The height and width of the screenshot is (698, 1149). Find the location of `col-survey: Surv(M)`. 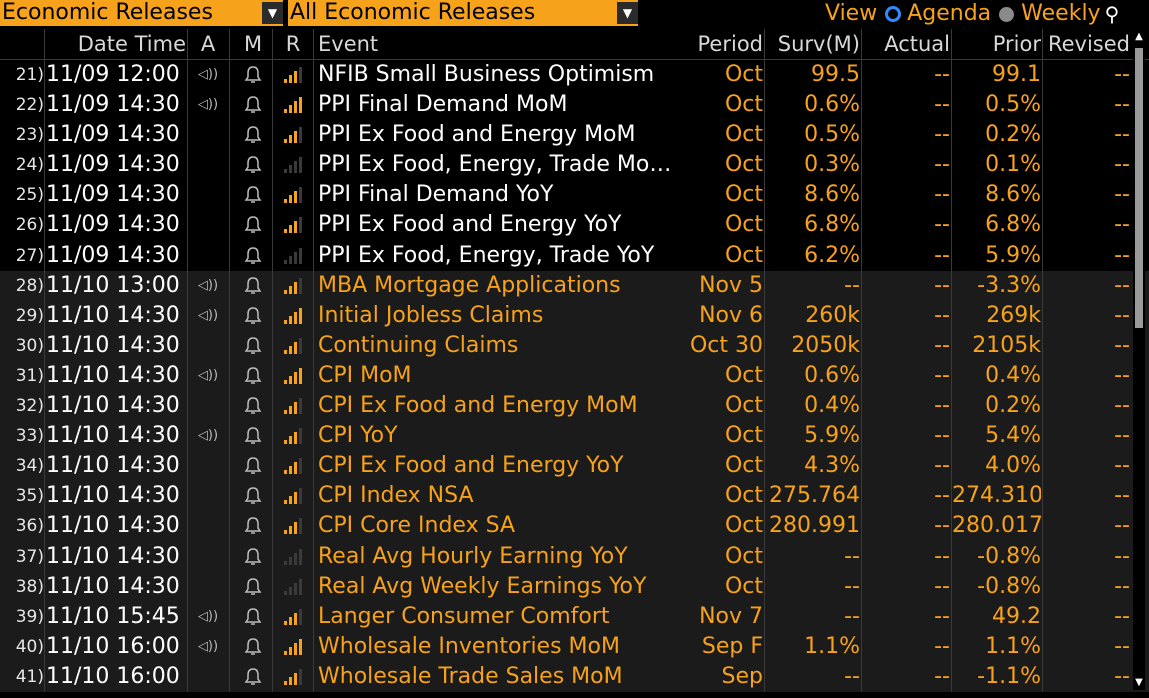

col-survey: Surv(M) is located at coordinates (818, 44).